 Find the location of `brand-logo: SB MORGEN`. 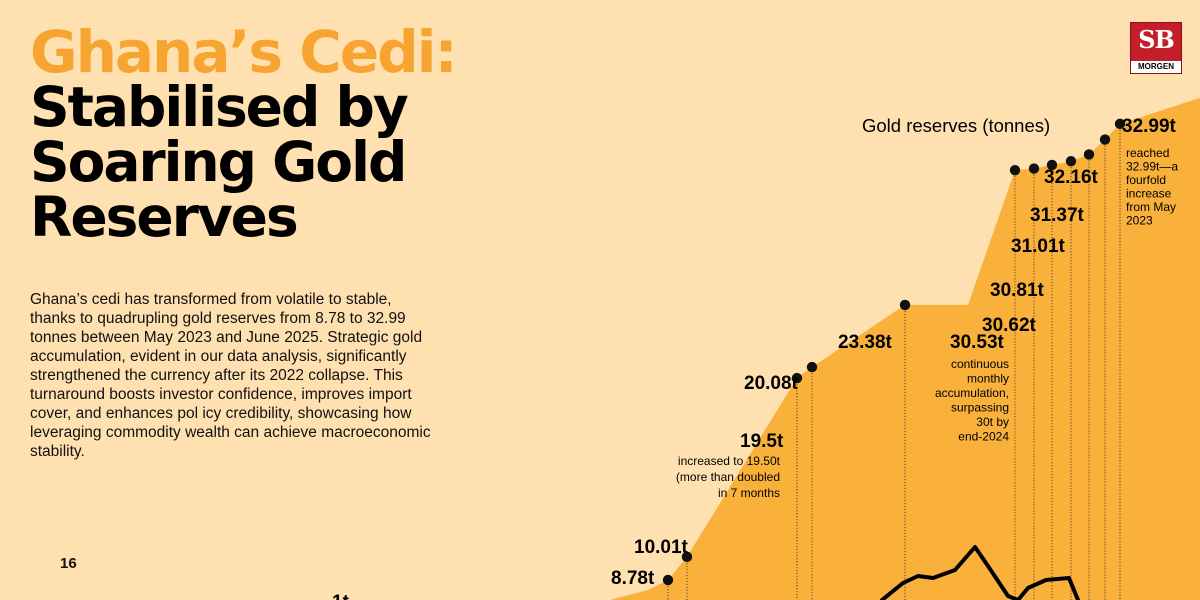

brand-logo: SB MORGEN is located at coordinates (1156, 48).